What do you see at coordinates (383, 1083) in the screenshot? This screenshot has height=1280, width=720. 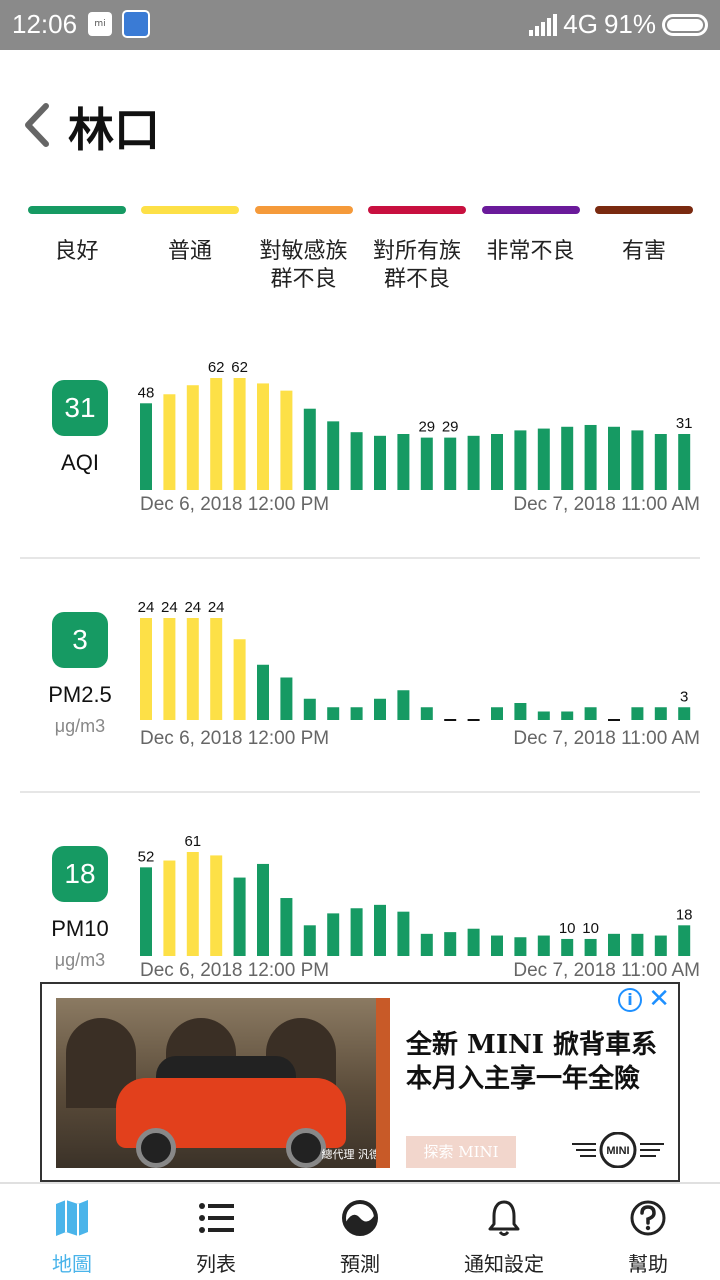 I see `ad-accent-stripe` at bounding box center [383, 1083].